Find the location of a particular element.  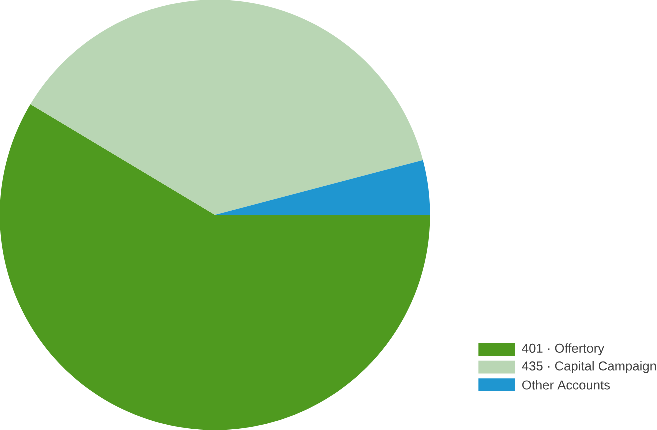

legend-label: Other Accounts is located at coordinates (566, 385).